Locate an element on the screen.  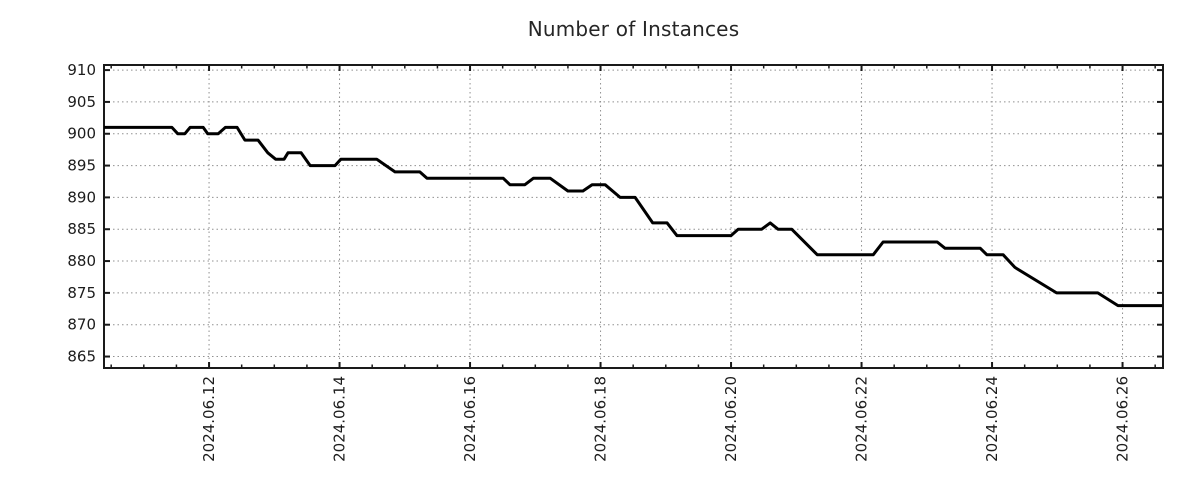
y-tick-label: 880 is located at coordinates (81, 261).